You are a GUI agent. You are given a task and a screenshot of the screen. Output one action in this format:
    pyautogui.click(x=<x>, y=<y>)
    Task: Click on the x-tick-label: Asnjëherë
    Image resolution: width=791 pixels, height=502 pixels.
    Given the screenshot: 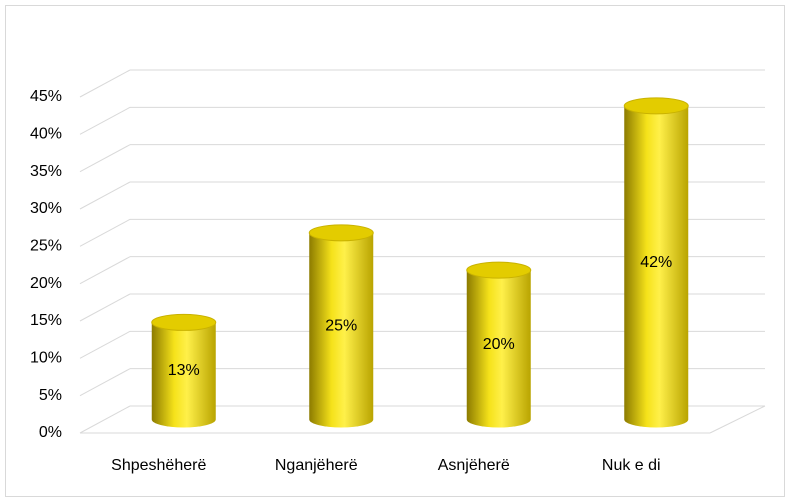 What is the action you would take?
    pyautogui.click(x=474, y=465)
    